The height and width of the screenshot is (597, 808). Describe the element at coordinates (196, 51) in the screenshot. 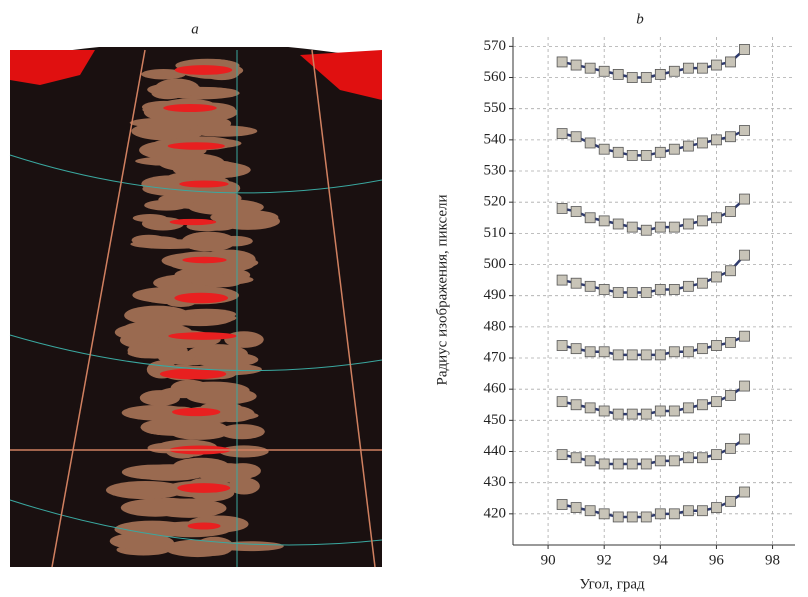

I see `radar-edge` at that location.